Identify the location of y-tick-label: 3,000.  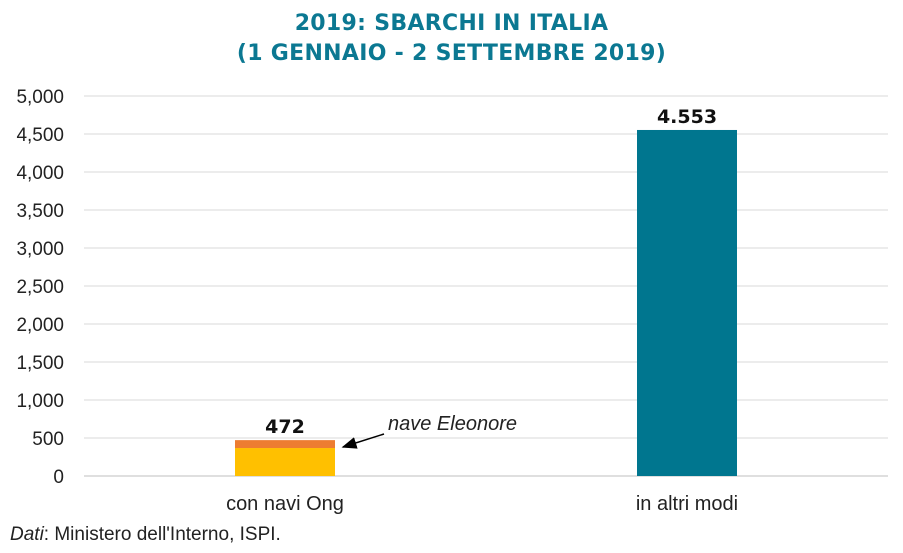
(40, 249).